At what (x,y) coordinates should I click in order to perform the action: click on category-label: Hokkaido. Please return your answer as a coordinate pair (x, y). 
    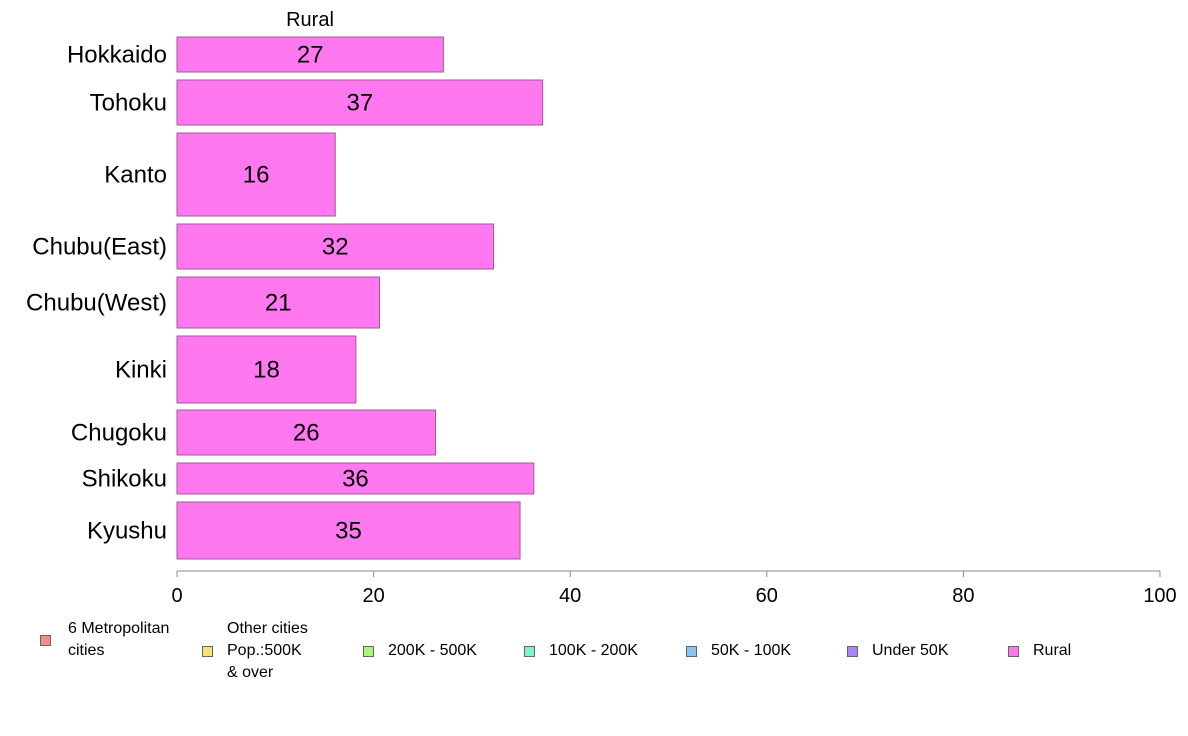
    Looking at the image, I should click on (117, 55).